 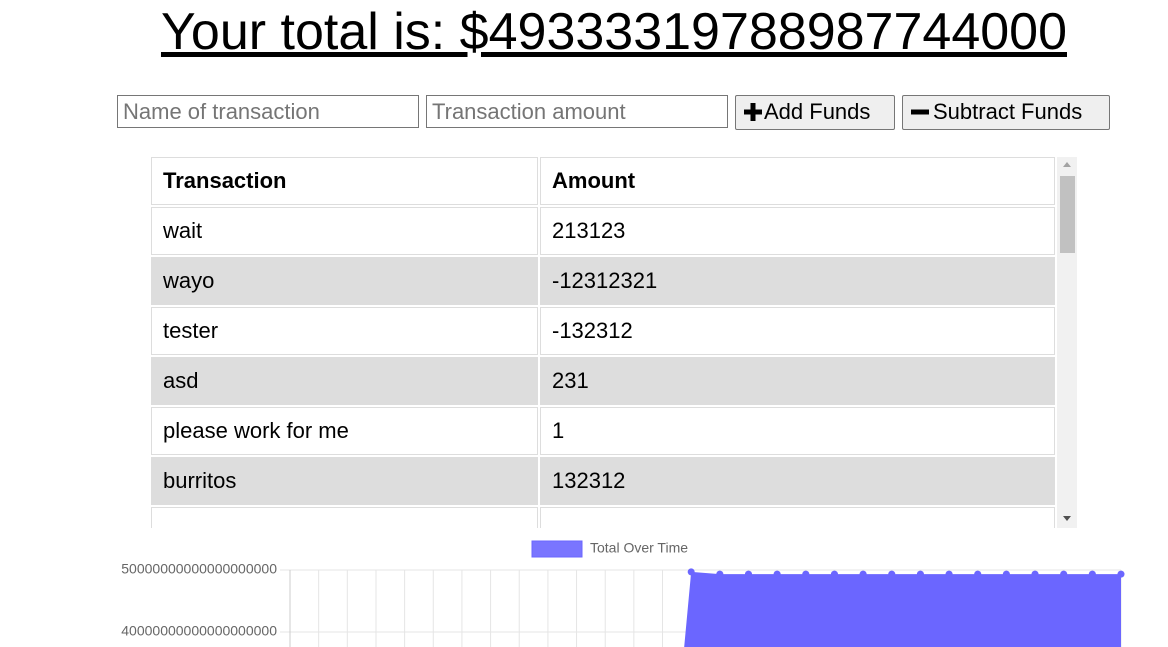 I want to click on plus-icon, so click(x=753, y=112).